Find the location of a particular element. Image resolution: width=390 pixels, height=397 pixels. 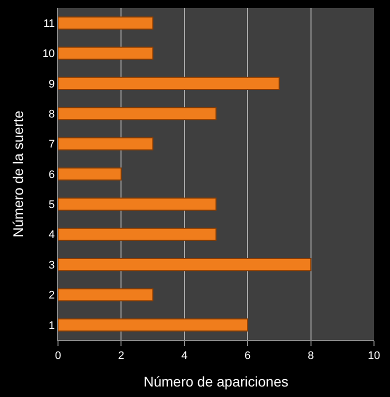

x-axis-title: Número de apariciones is located at coordinates (216, 382).